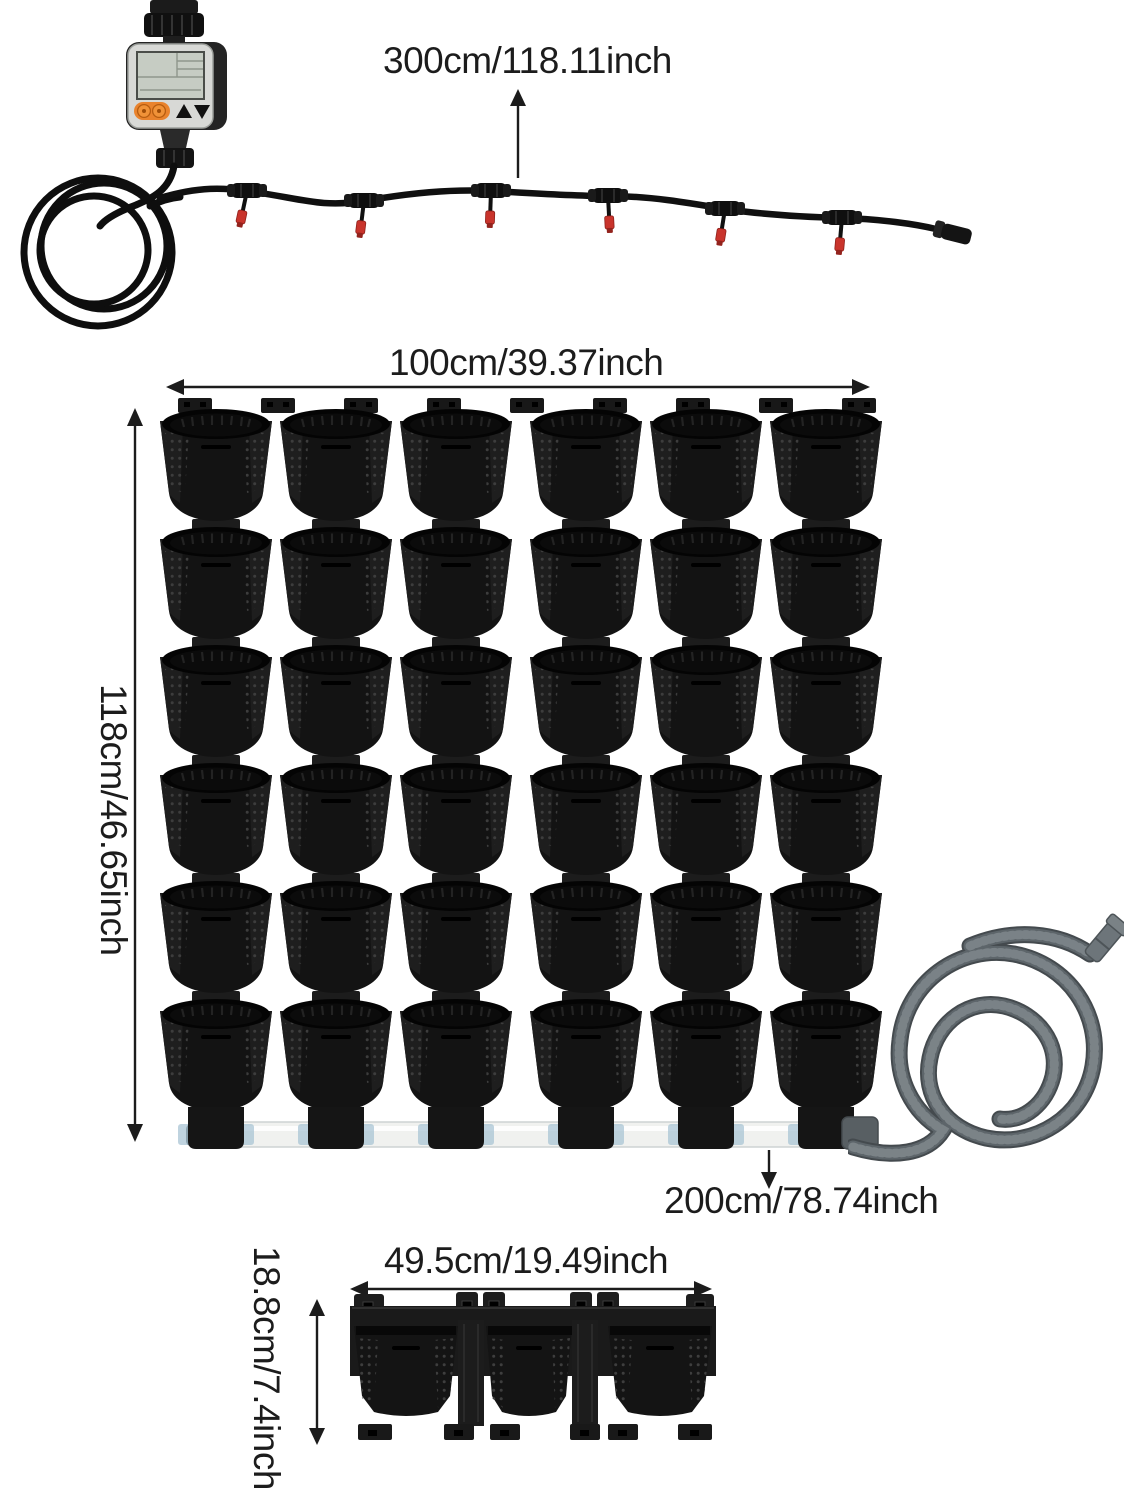 This screenshot has height=1500, width=1124. What do you see at coordinates (526, 362) in the screenshot?
I see `wall-width-label: 100cm/39.37inch` at bounding box center [526, 362].